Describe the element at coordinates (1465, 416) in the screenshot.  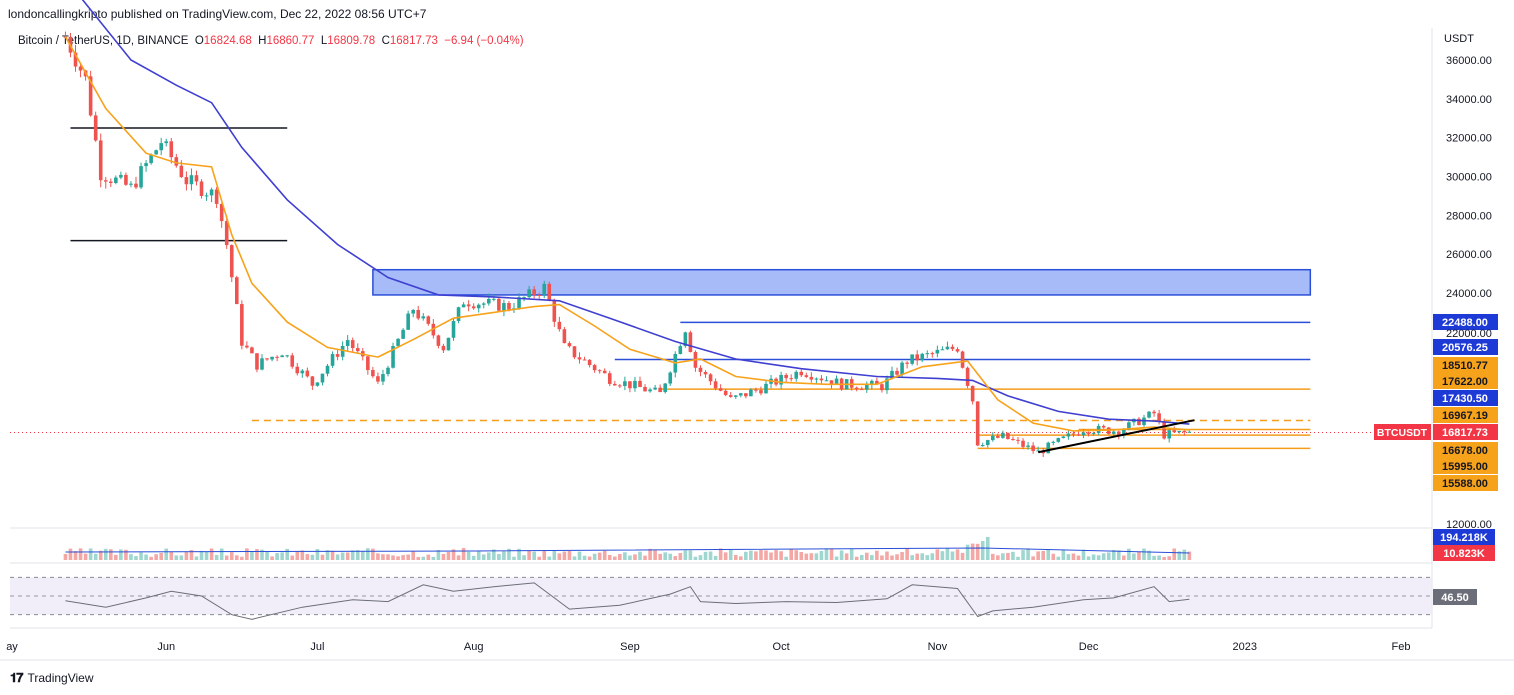
I see `price-badge-label: 16967.19` at that location.